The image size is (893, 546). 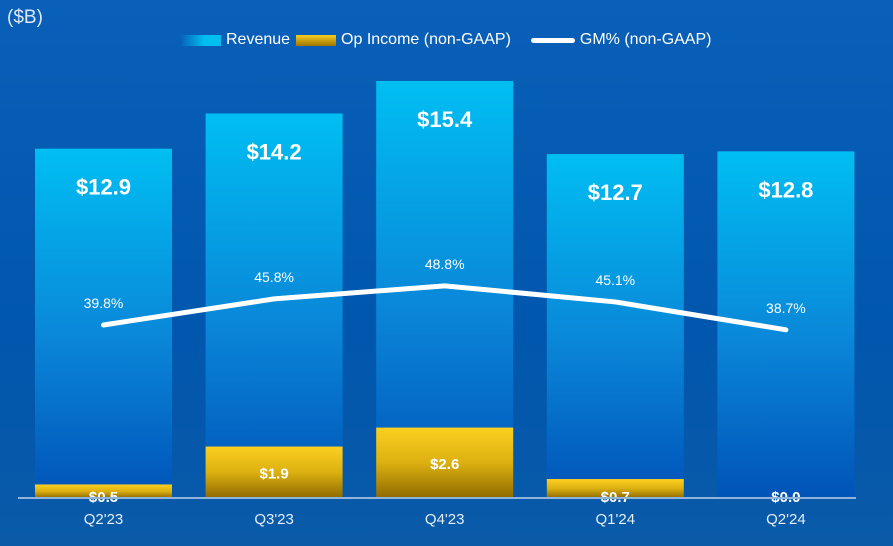 I want to click on x-tick-label: Q4'23, so click(x=445, y=519).